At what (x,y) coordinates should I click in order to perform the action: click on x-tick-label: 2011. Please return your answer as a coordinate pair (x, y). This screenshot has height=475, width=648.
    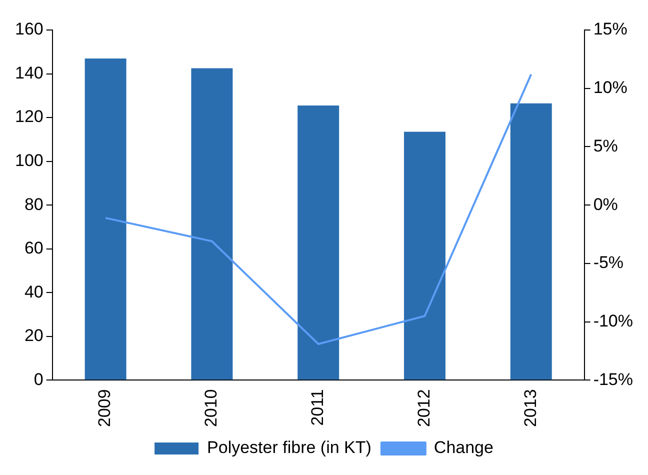
    Looking at the image, I should click on (318, 407).